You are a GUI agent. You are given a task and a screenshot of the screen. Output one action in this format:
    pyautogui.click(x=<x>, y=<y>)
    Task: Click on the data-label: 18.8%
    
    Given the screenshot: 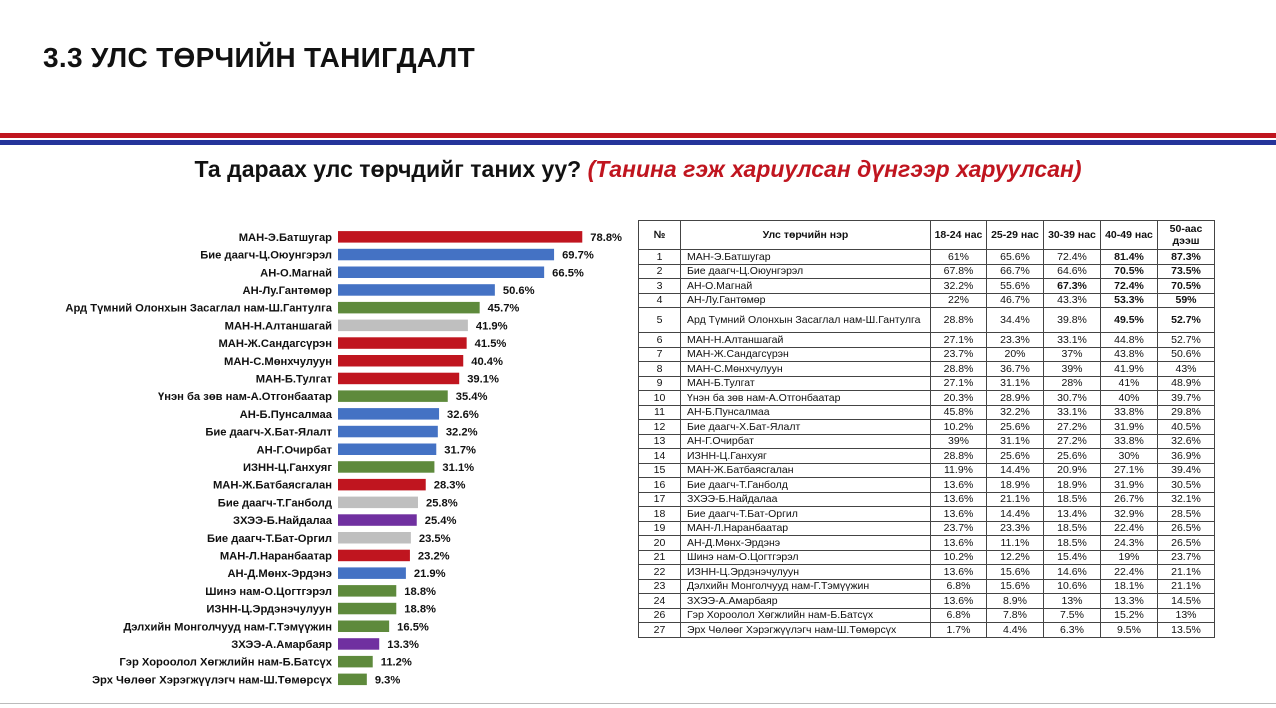 What is the action you would take?
    pyautogui.click(x=420, y=610)
    